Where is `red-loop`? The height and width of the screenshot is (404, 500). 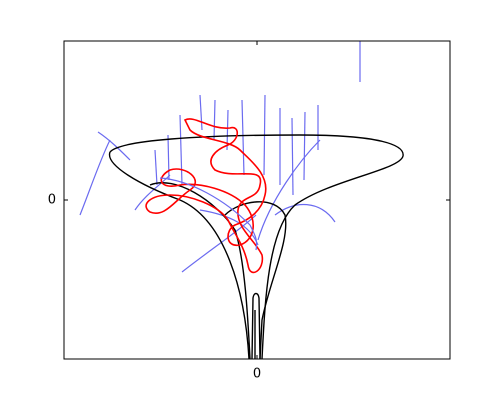
red-loop is located at coordinates (206, 196).